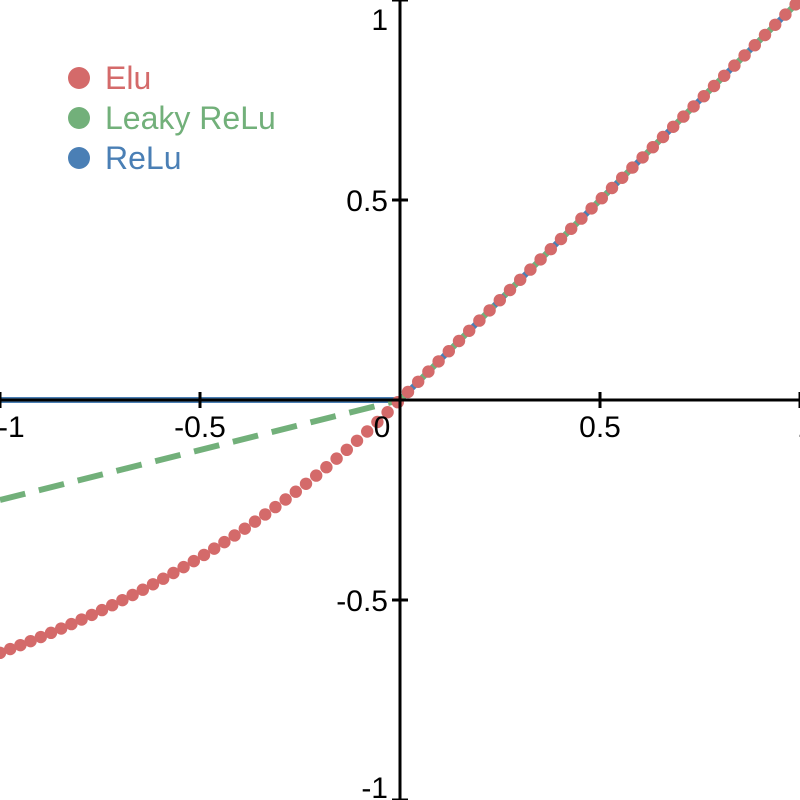 The width and height of the screenshot is (800, 800). What do you see at coordinates (362, 601) in the screenshot?
I see `y-tick-label-neg0p5: -0.5` at bounding box center [362, 601].